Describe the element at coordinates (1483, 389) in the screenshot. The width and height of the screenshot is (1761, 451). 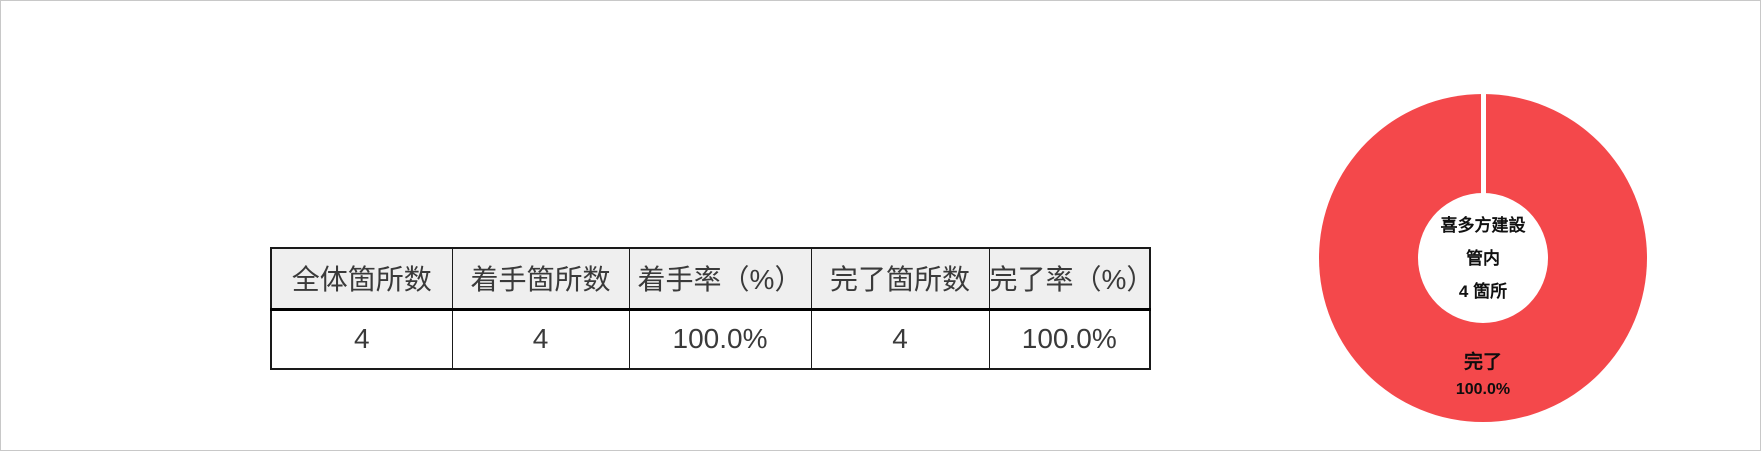
I see `slice-label-value: 100.0%` at that location.